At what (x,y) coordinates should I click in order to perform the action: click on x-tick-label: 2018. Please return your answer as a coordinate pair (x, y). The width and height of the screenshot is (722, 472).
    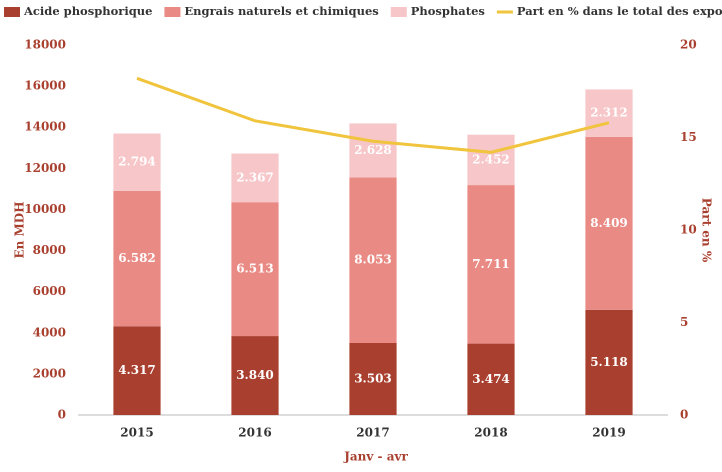
    Looking at the image, I should click on (490, 433).